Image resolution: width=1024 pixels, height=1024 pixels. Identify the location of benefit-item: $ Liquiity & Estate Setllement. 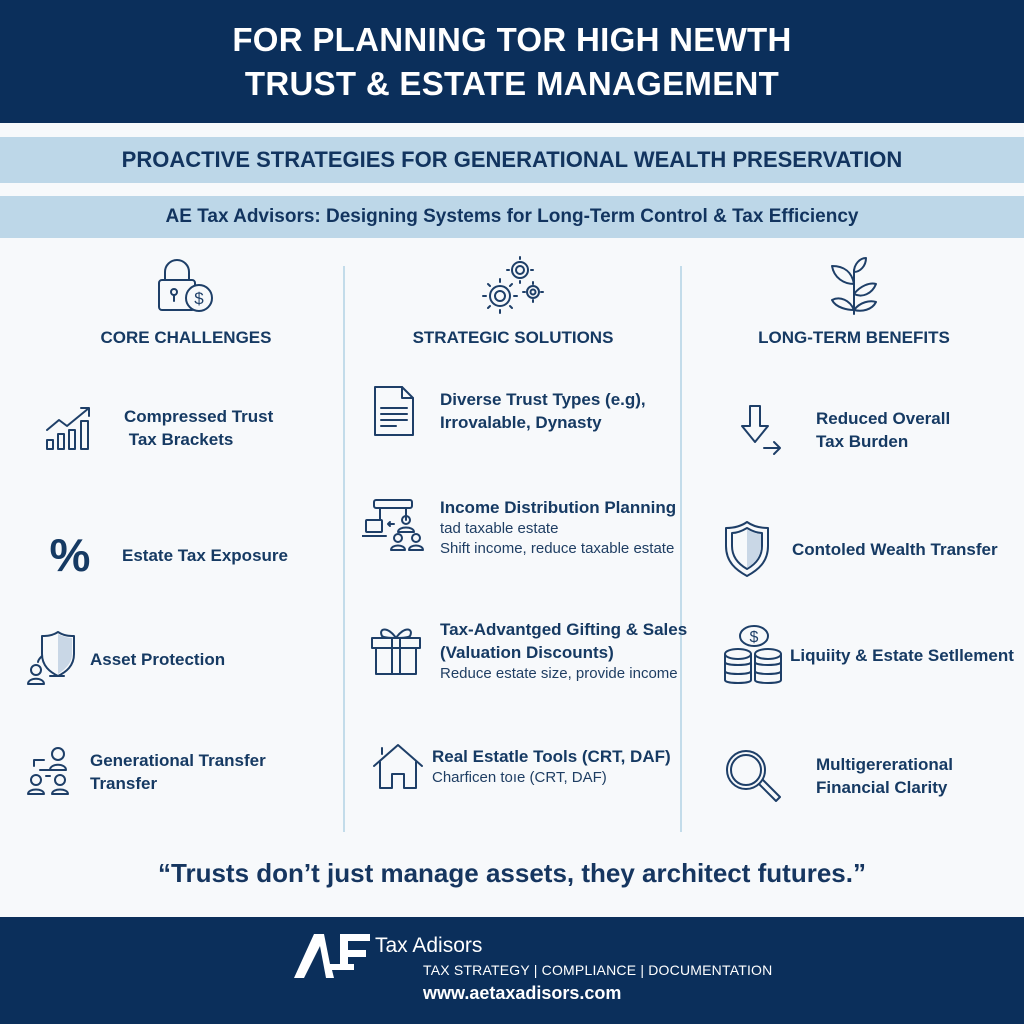
(868, 655).